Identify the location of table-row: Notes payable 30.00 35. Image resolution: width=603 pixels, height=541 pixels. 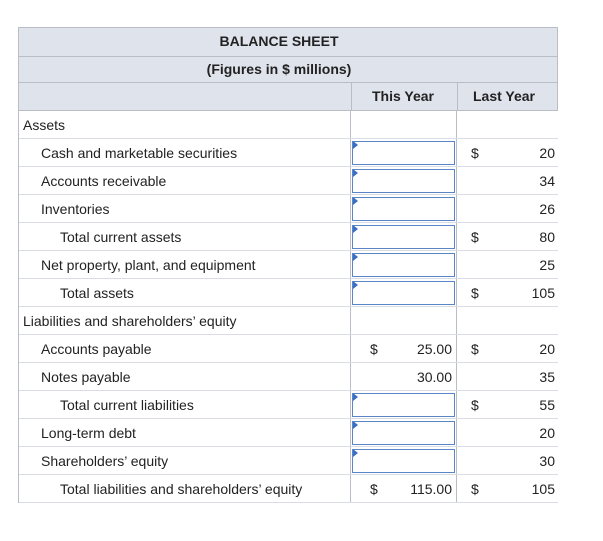
(288, 377).